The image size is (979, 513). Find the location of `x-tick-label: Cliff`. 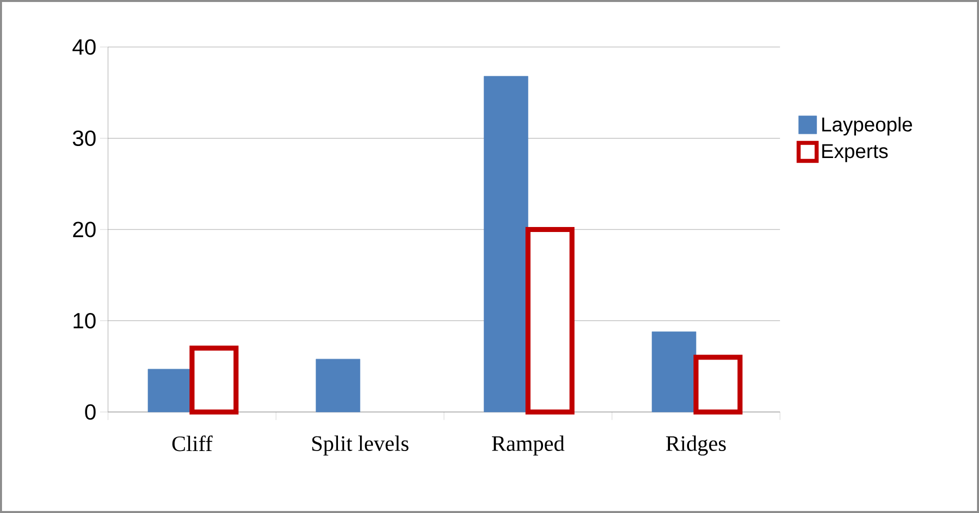

x-tick-label: Cliff is located at coordinates (192, 444).